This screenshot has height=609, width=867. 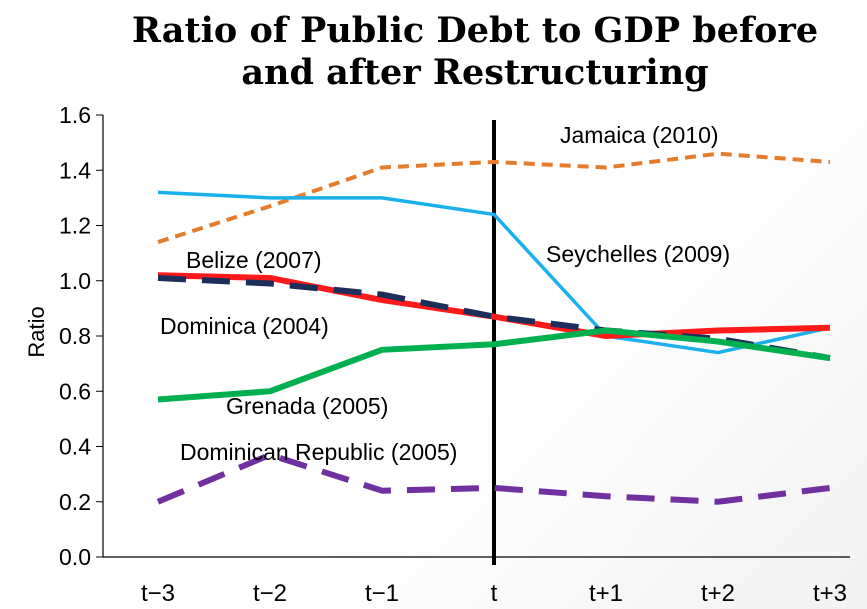 What do you see at coordinates (75, 557) in the screenshot?
I see `y-tick-label: 0.0` at bounding box center [75, 557].